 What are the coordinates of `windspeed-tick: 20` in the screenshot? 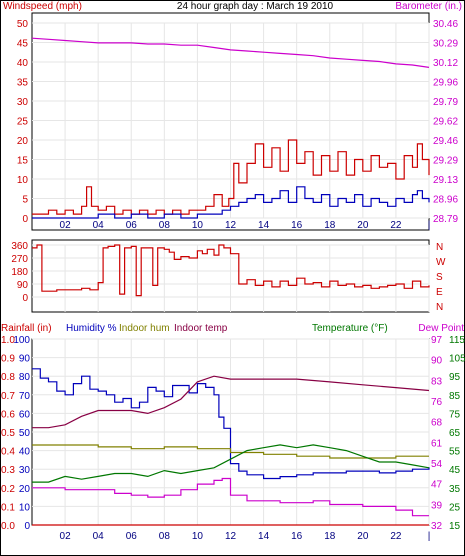 It's located at (23, 141).